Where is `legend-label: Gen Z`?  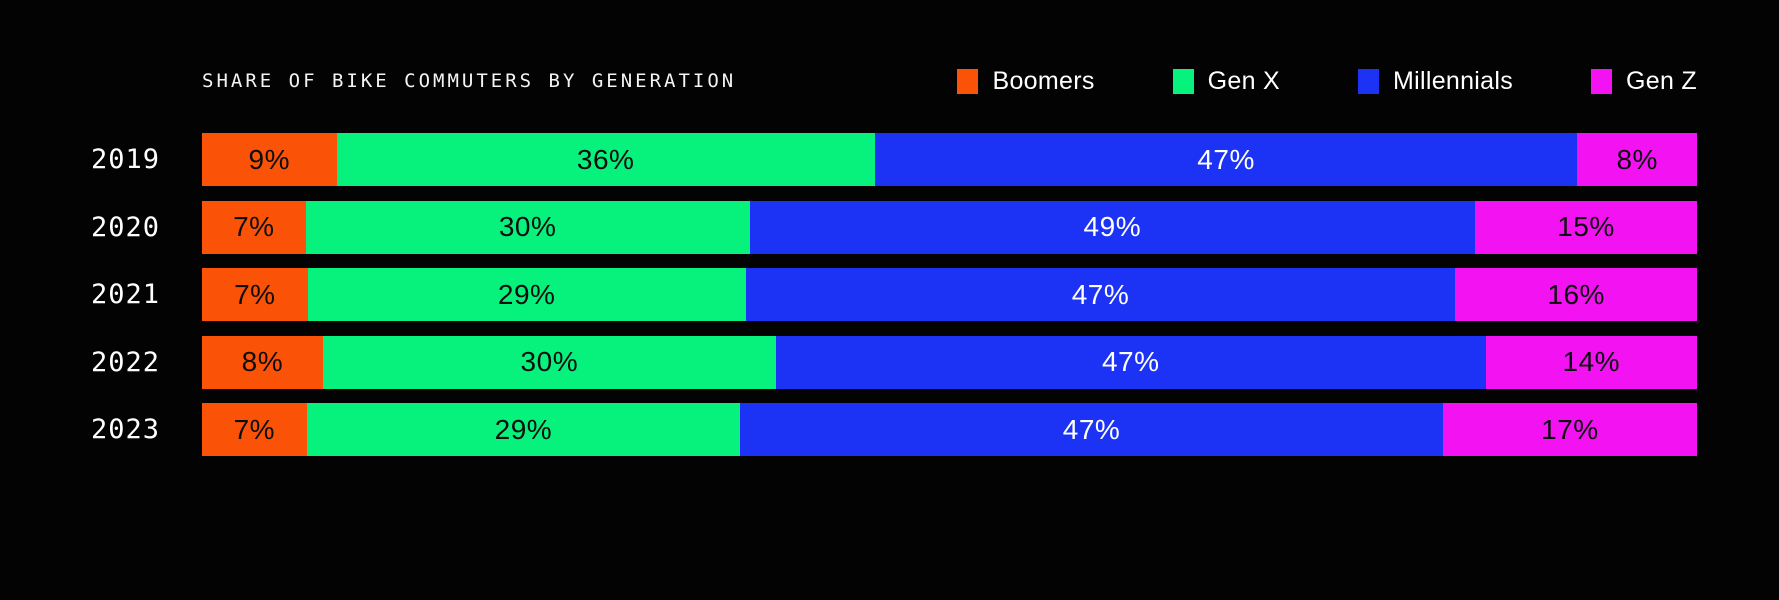
legend-label: Gen Z is located at coordinates (1661, 80).